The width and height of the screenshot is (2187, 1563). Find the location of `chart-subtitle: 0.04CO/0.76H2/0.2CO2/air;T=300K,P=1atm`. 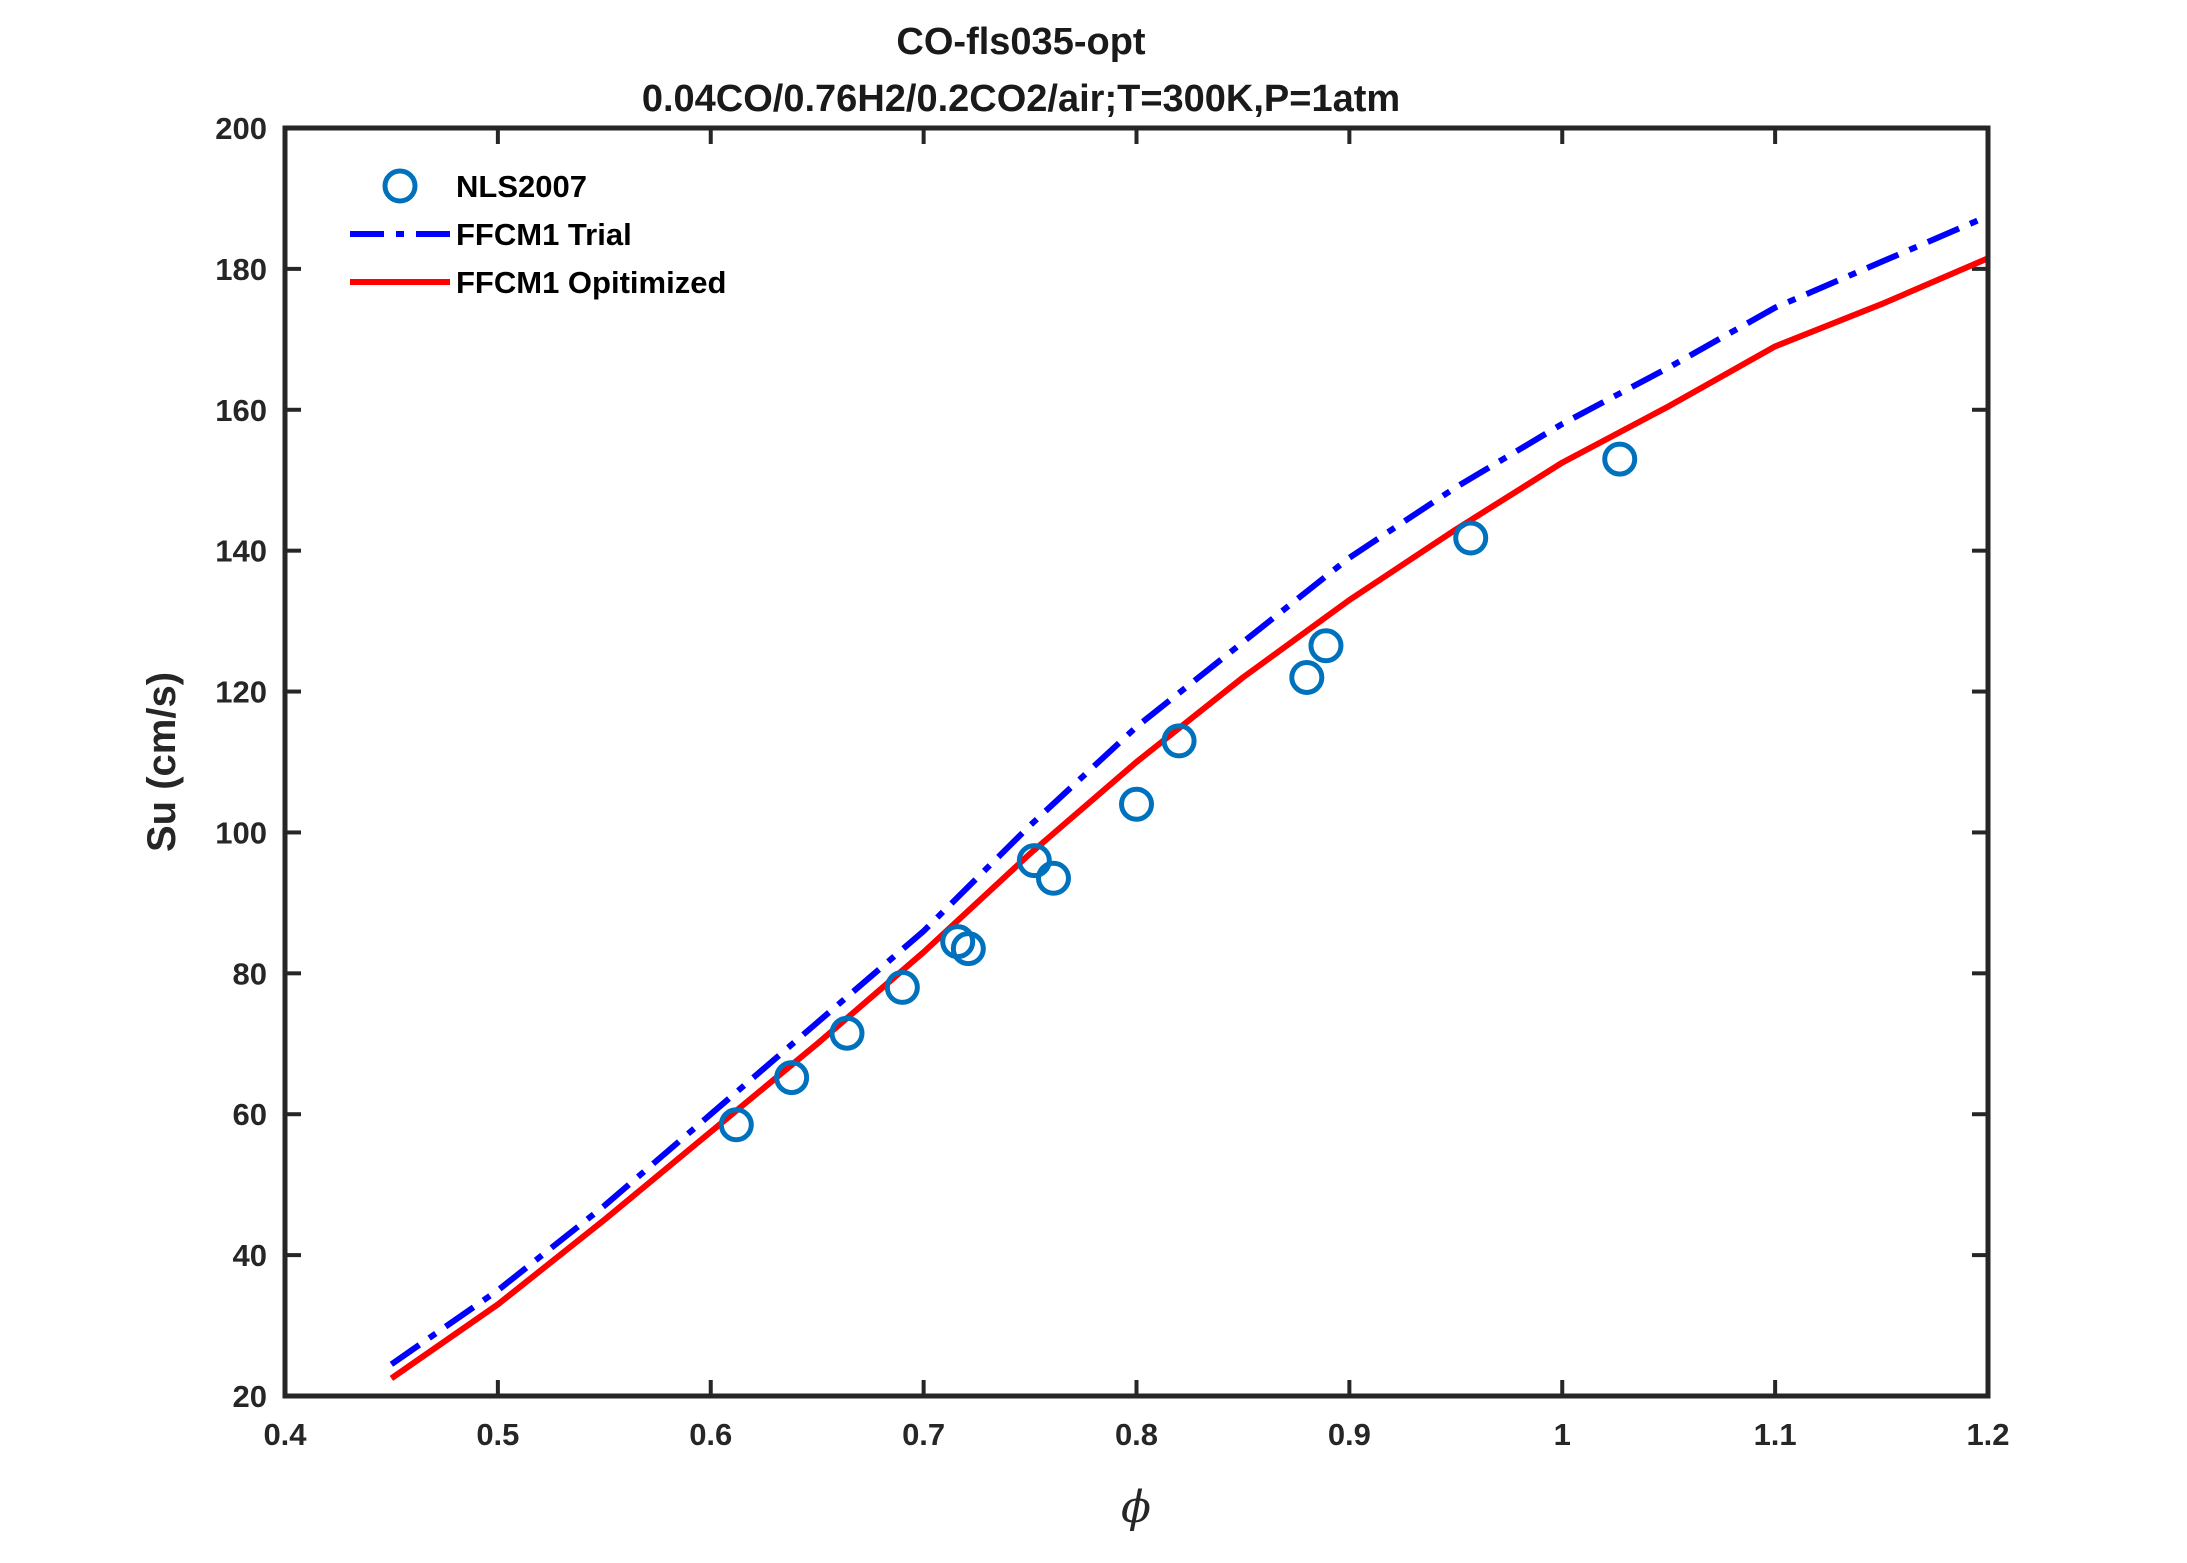

chart-subtitle: 0.04CO/0.76H2/0.2CO2/air;T=300K,P=1atm is located at coordinates (1021, 99).